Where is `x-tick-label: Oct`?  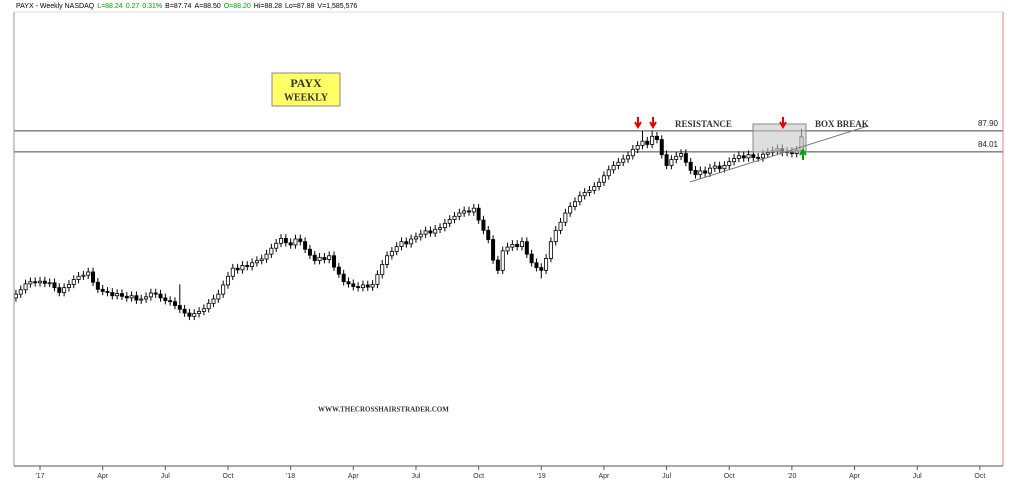
x-tick-label: Oct is located at coordinates (478, 476).